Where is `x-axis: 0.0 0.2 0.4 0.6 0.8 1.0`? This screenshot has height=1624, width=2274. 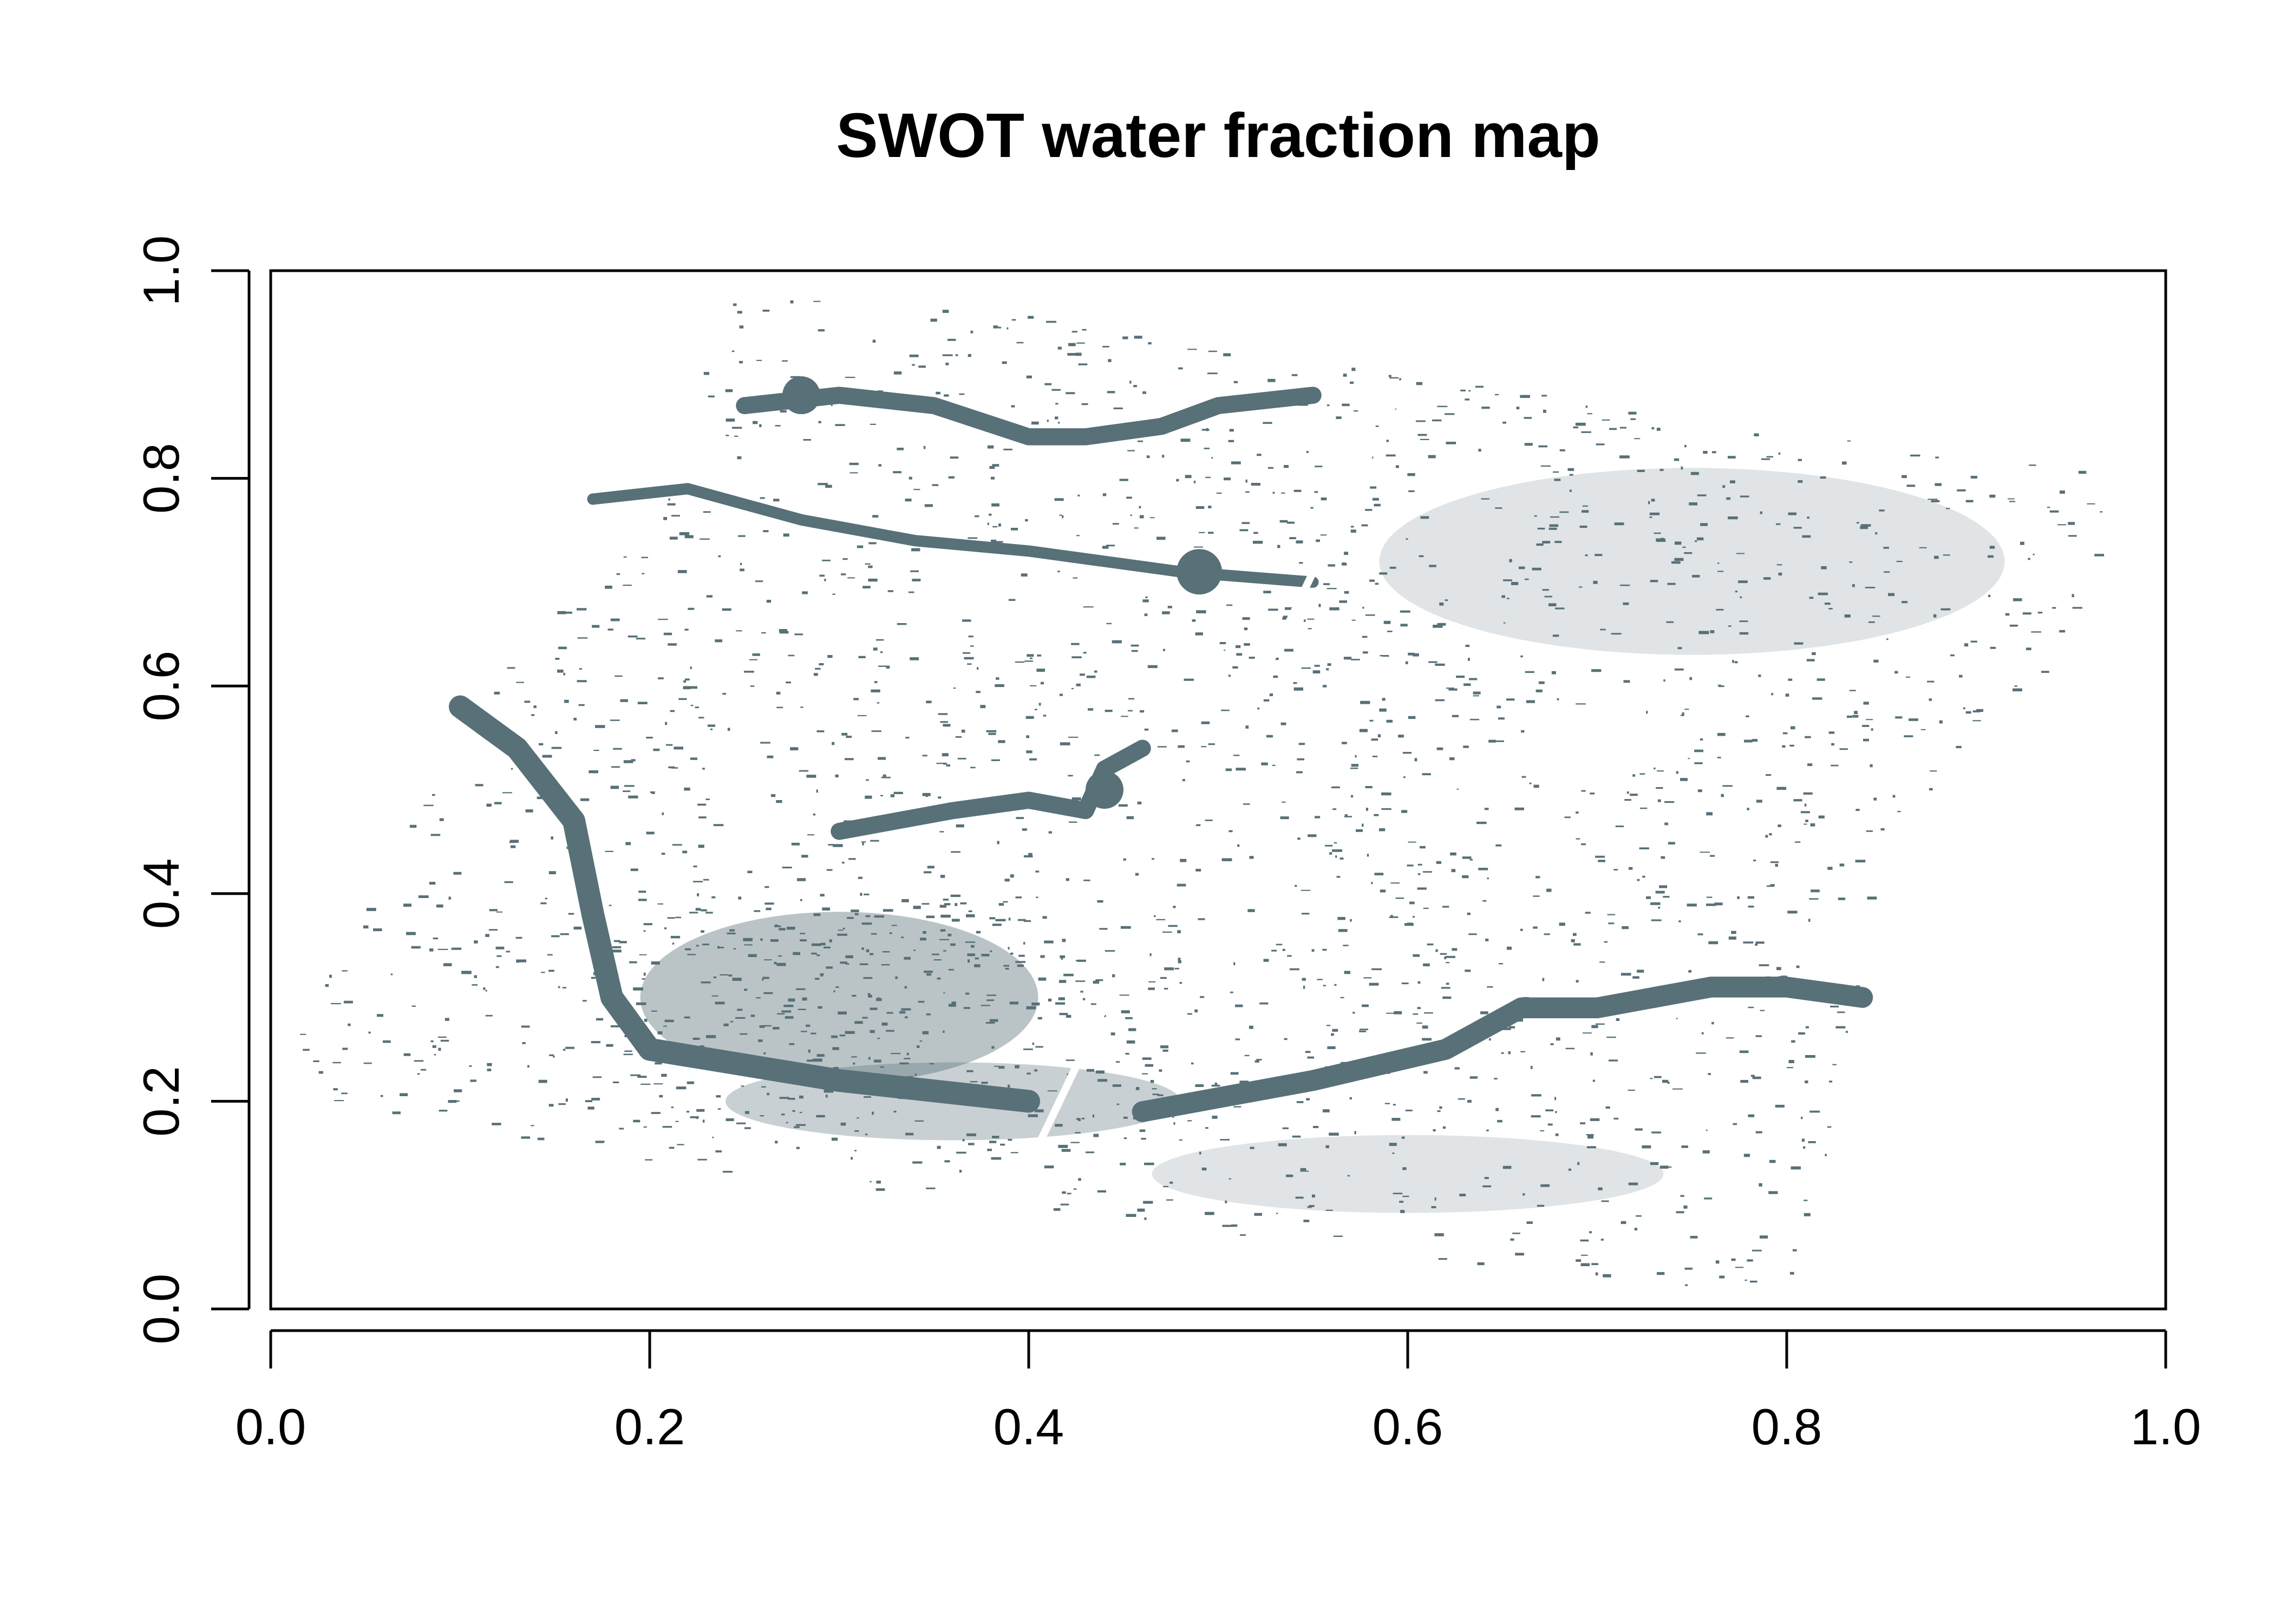 x-axis: 0.0 0.2 0.4 0.6 0.8 1.0 is located at coordinates (1219, 1392).